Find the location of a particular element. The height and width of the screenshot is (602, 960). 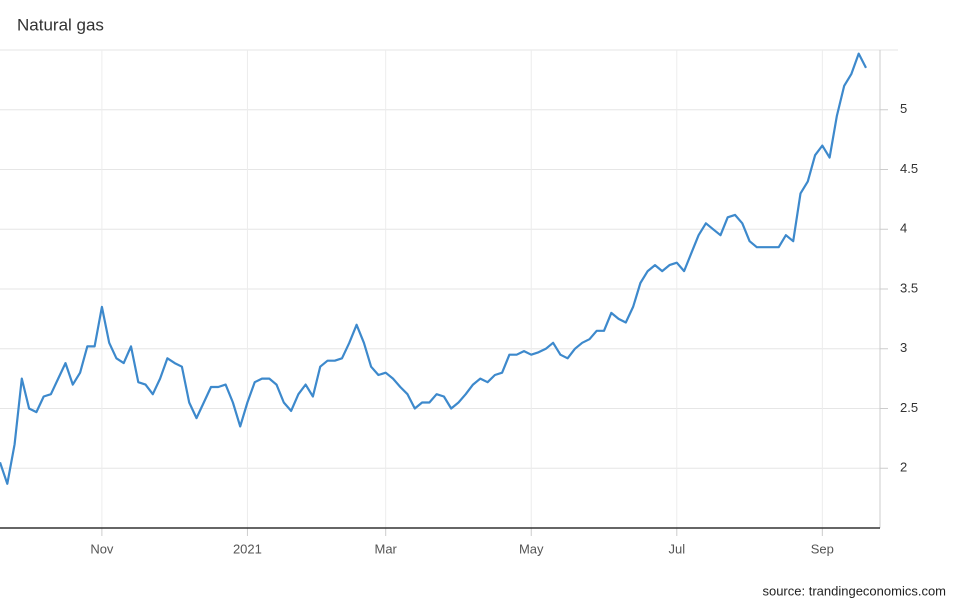

y-tick-label: 3 is located at coordinates (903, 347).